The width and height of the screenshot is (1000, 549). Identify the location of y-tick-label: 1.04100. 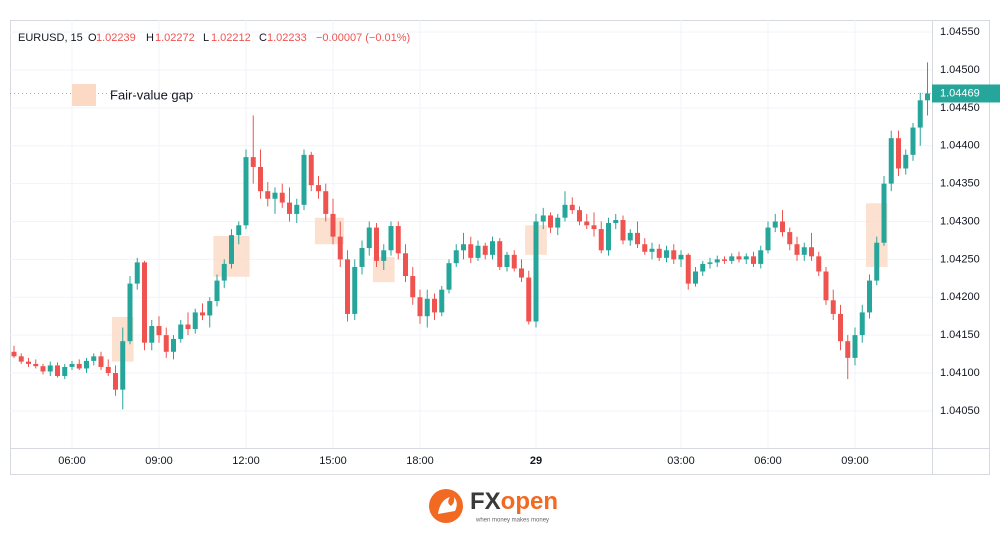
(960, 373).